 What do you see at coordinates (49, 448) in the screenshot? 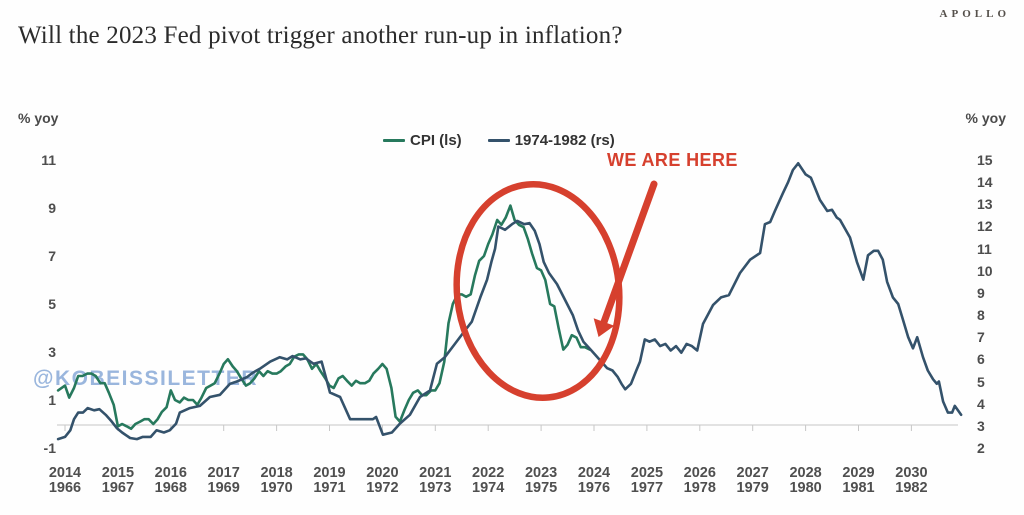
I see `axis-tick-label: -1` at bounding box center [49, 448].